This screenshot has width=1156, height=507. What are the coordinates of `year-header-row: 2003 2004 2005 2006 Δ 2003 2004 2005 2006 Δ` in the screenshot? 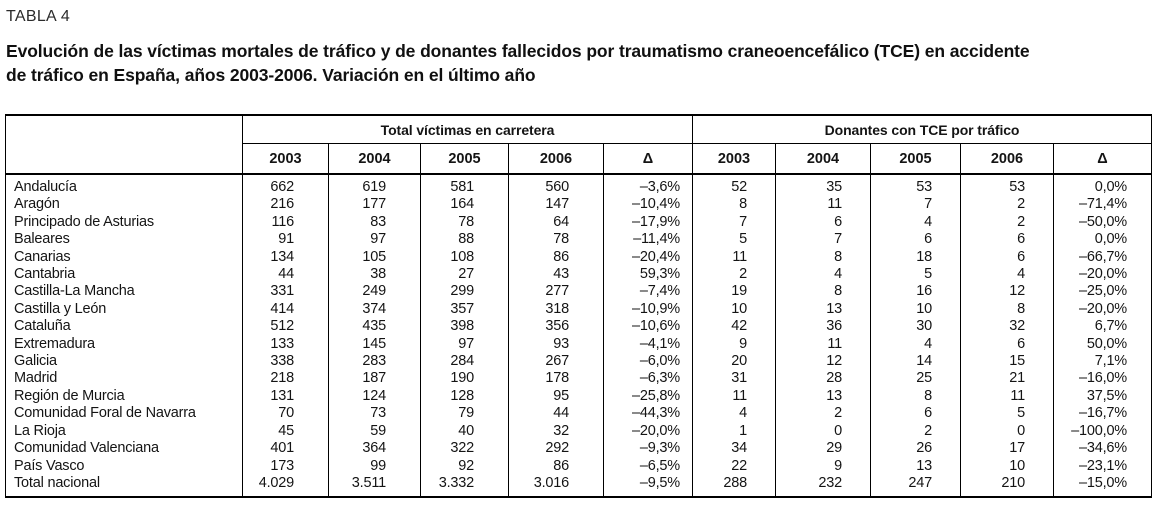 It's located at (579, 159).